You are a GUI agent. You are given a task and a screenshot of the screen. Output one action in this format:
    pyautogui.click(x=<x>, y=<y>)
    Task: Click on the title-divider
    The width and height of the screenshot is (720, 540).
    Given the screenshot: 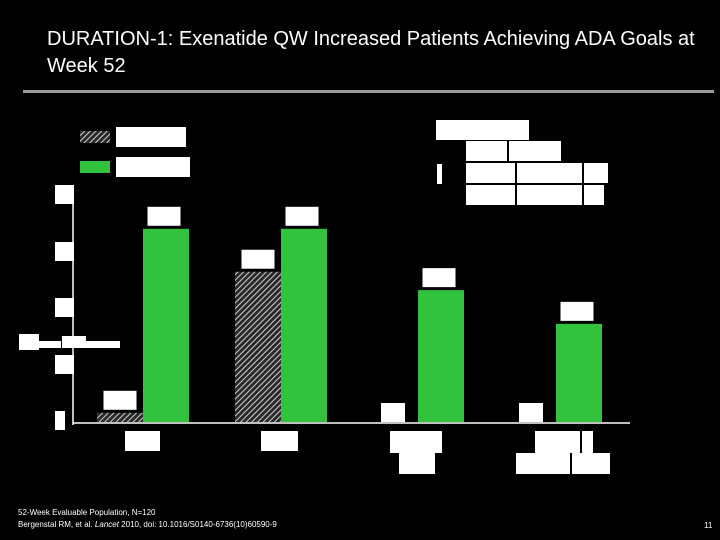 What is the action you would take?
    pyautogui.click(x=368, y=91)
    